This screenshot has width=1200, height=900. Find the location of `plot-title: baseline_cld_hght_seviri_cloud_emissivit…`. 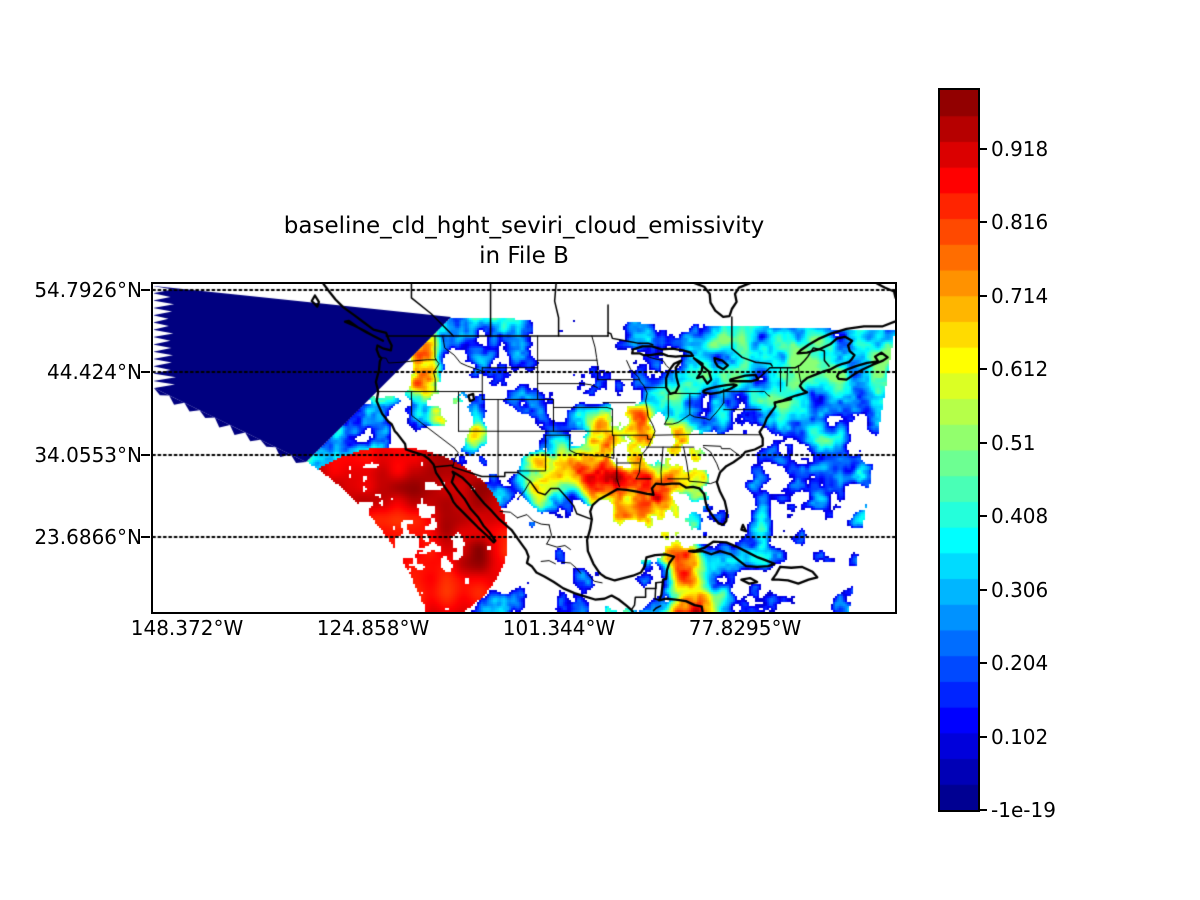

plot-title: baseline_cld_hght_seviri_cloud_emissivit… is located at coordinates (524, 241).